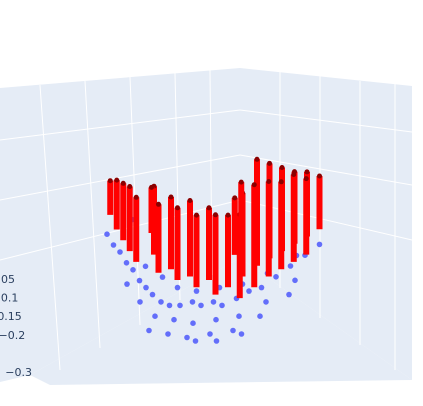  I want to click on z-tick-label: 05, so click(8, 279).